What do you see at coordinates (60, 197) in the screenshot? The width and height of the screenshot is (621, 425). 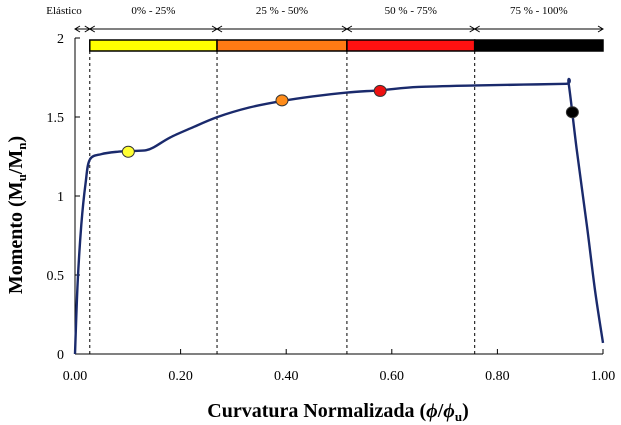 I see `y-tick-label-2: 1` at bounding box center [60, 197].